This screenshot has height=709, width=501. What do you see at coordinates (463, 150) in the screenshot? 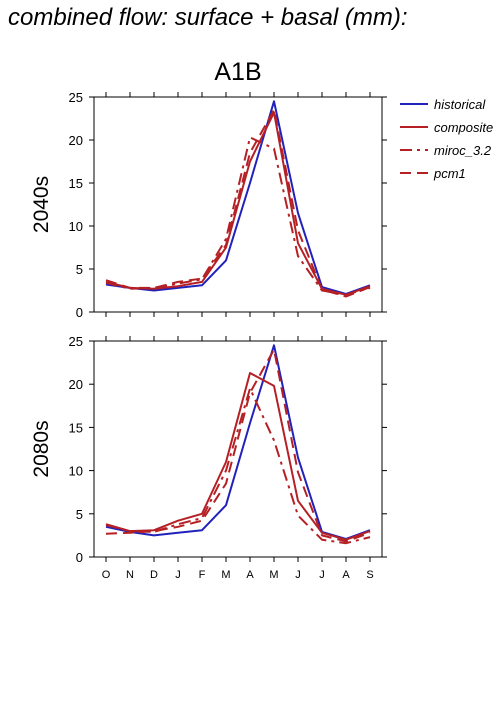
I see `legend-entry: miroc_3.2` at bounding box center [463, 150].